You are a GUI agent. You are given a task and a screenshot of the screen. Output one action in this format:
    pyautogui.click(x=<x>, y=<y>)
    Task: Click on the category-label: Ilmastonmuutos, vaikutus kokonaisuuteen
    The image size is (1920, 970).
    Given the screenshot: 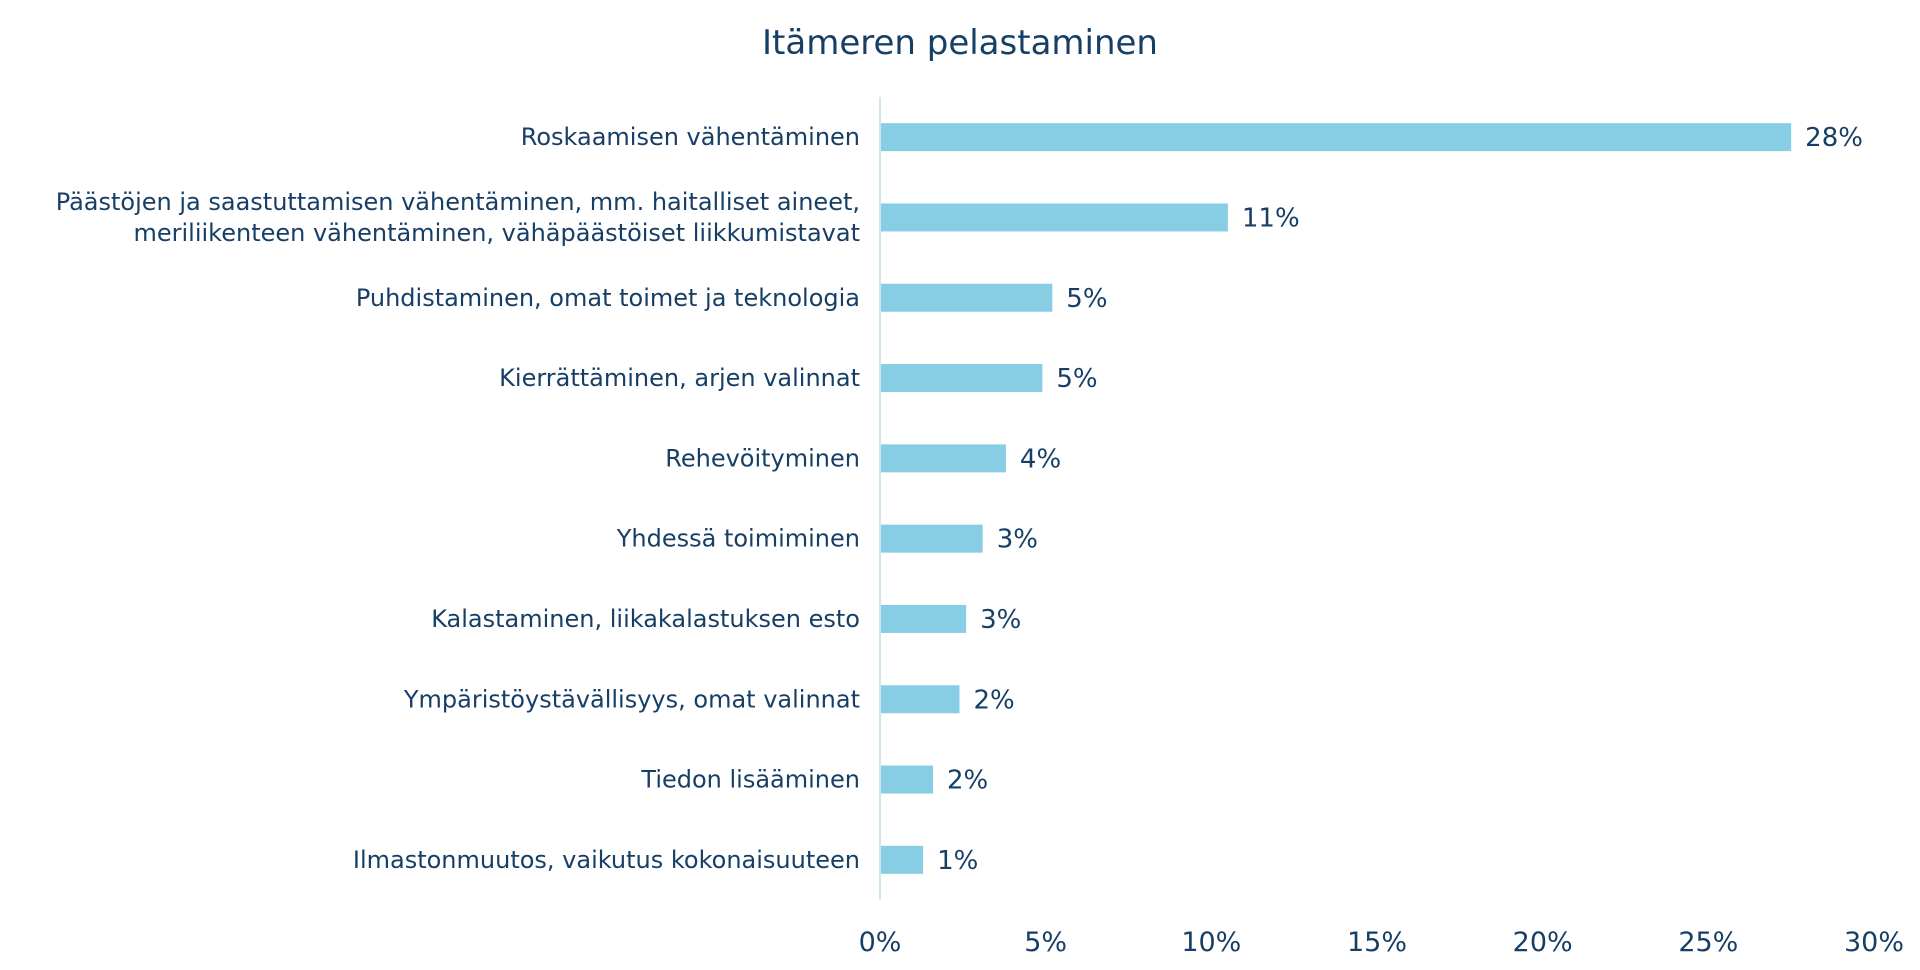 What is the action you would take?
    pyautogui.click(x=606, y=860)
    